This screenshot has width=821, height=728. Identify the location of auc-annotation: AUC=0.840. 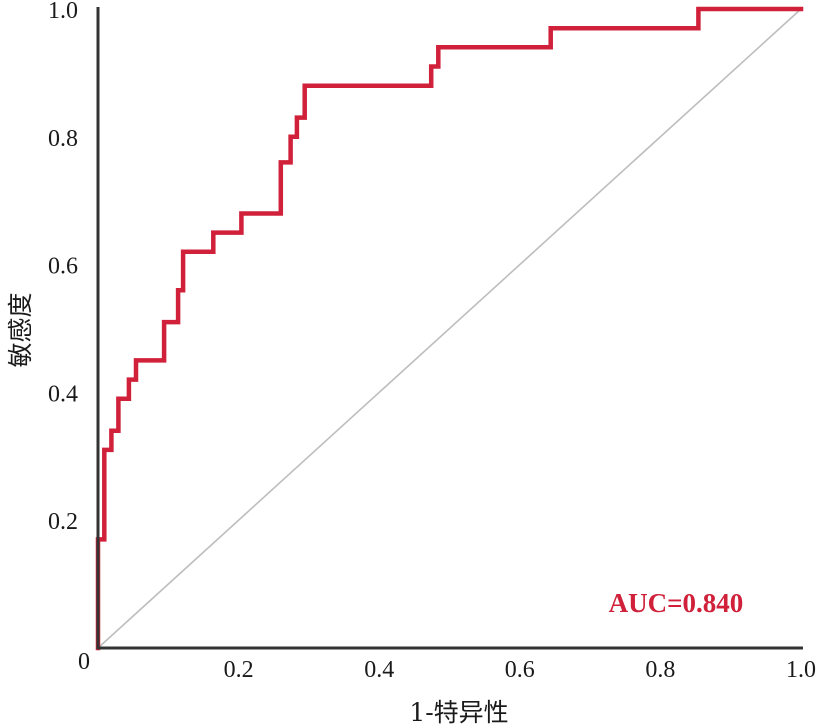
(676, 603).